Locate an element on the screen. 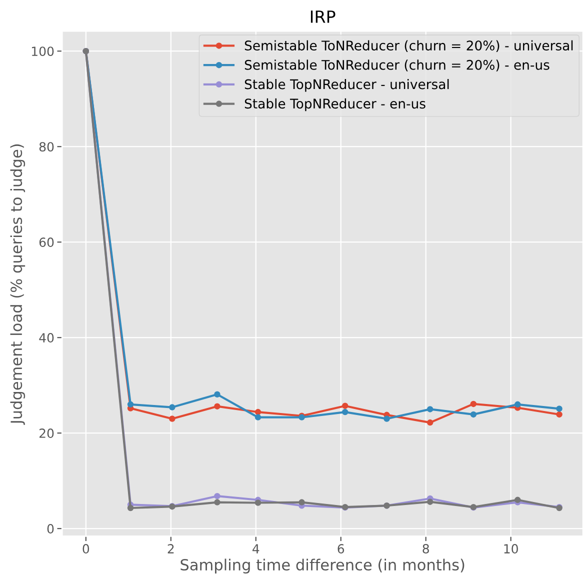 The height and width of the screenshot is (586, 586). chart-title: IRP is located at coordinates (323, 16).